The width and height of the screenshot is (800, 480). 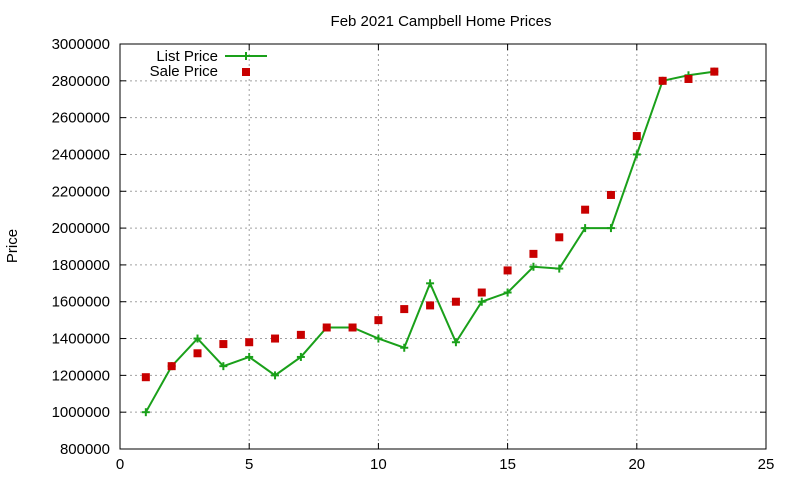 I want to click on legend-sample-list-price, so click(x=246, y=56).